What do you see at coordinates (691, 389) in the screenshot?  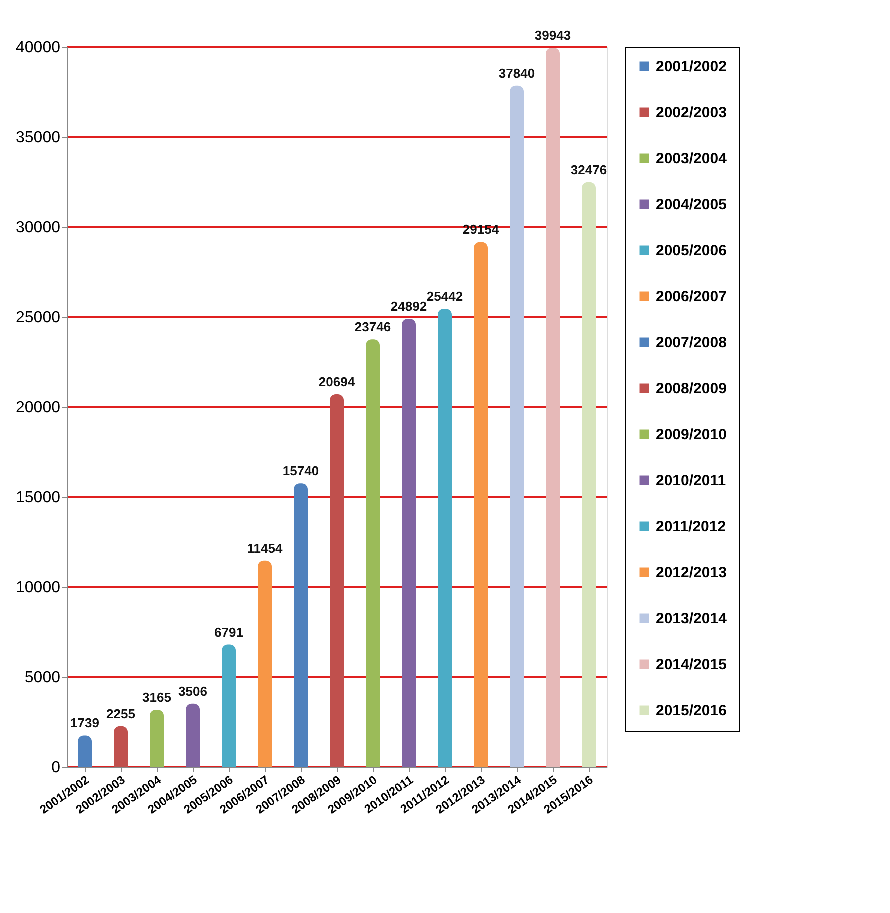 I see `legend-label: 2008/2009` at bounding box center [691, 389].